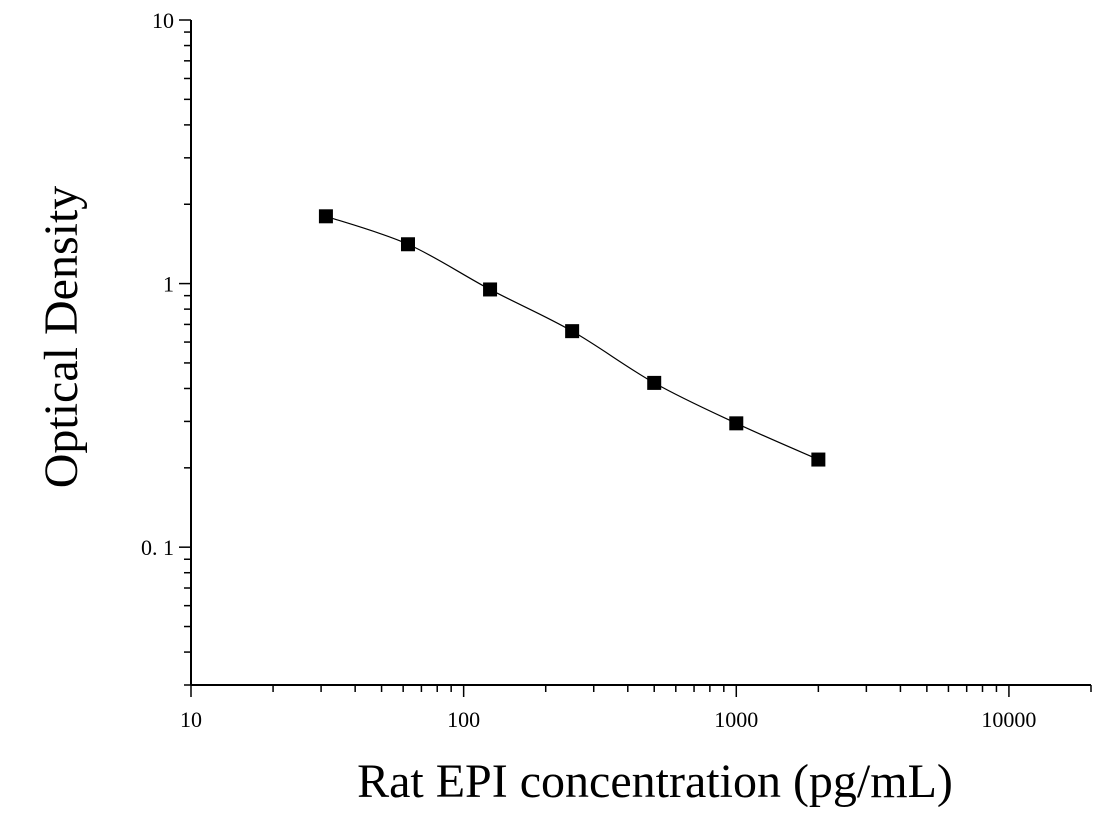 This screenshot has height=813, width=1107. I want to click on x-tick-labels: 10 100 1000 10000, so click(608, 719).